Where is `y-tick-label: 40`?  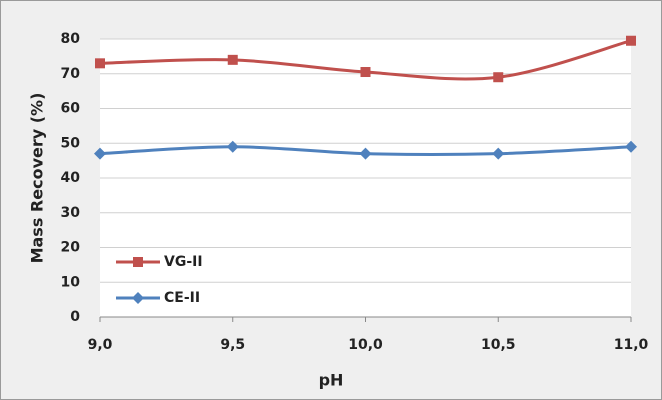
y-tick-label: 40 is located at coordinates (71, 178).